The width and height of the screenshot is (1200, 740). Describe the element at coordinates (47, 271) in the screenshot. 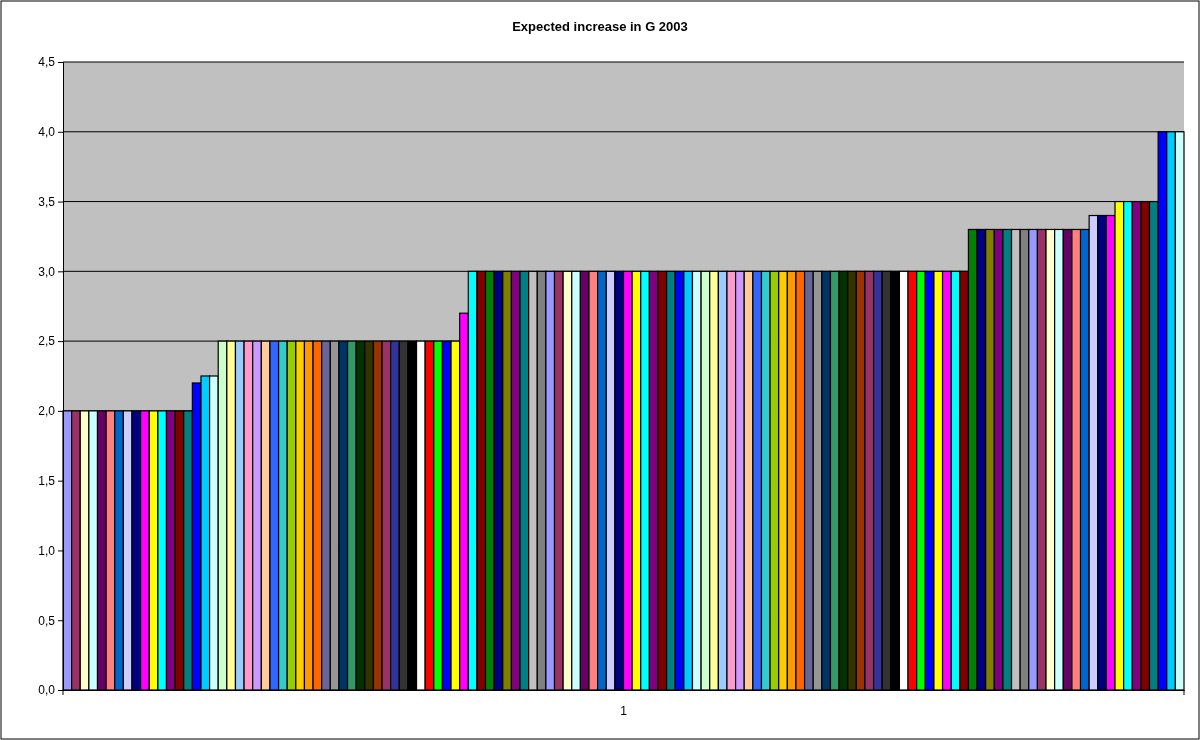

I see `y-tick-label: 3,0` at that location.